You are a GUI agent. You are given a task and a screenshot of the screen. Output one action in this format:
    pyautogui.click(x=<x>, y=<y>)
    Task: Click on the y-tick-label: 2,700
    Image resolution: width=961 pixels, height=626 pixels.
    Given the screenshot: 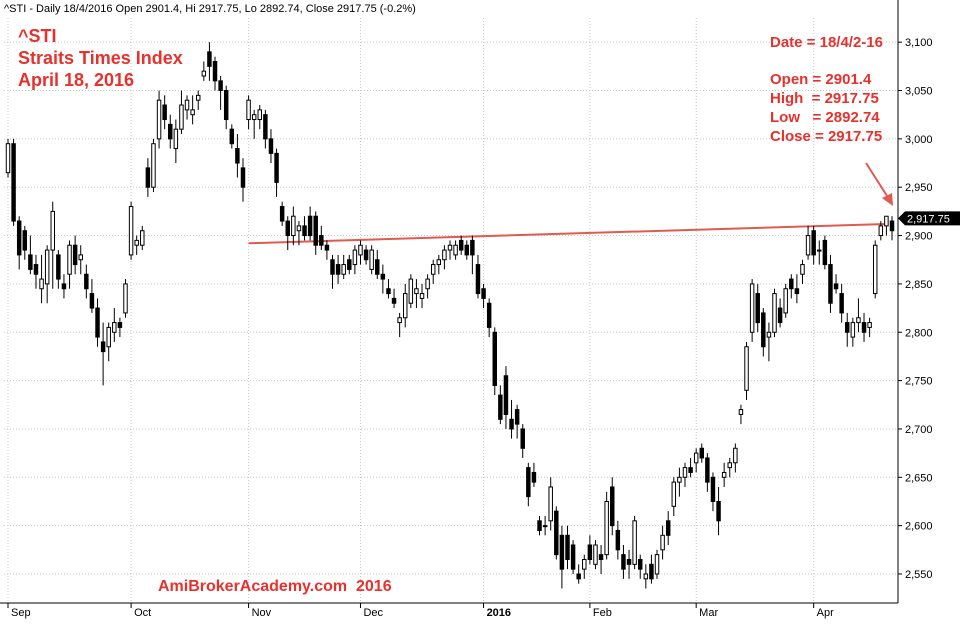 What is the action you would take?
    pyautogui.click(x=919, y=430)
    